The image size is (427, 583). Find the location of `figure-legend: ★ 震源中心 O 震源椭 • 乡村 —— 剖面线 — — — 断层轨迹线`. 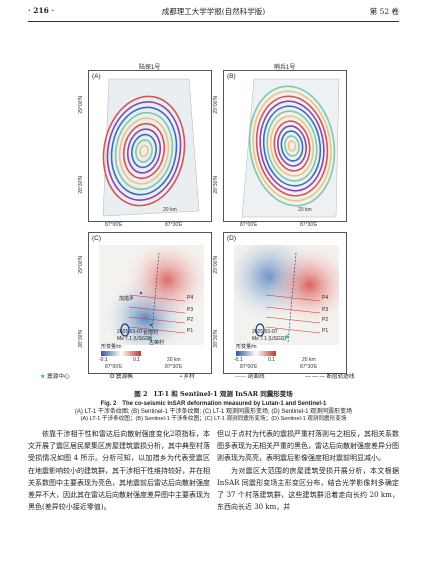

figure-legend: ★ 震源中心 O 震源椭 • 乡村 —— 剖面线 — — — 断层轨迹线 is located at coordinates (215, 378).